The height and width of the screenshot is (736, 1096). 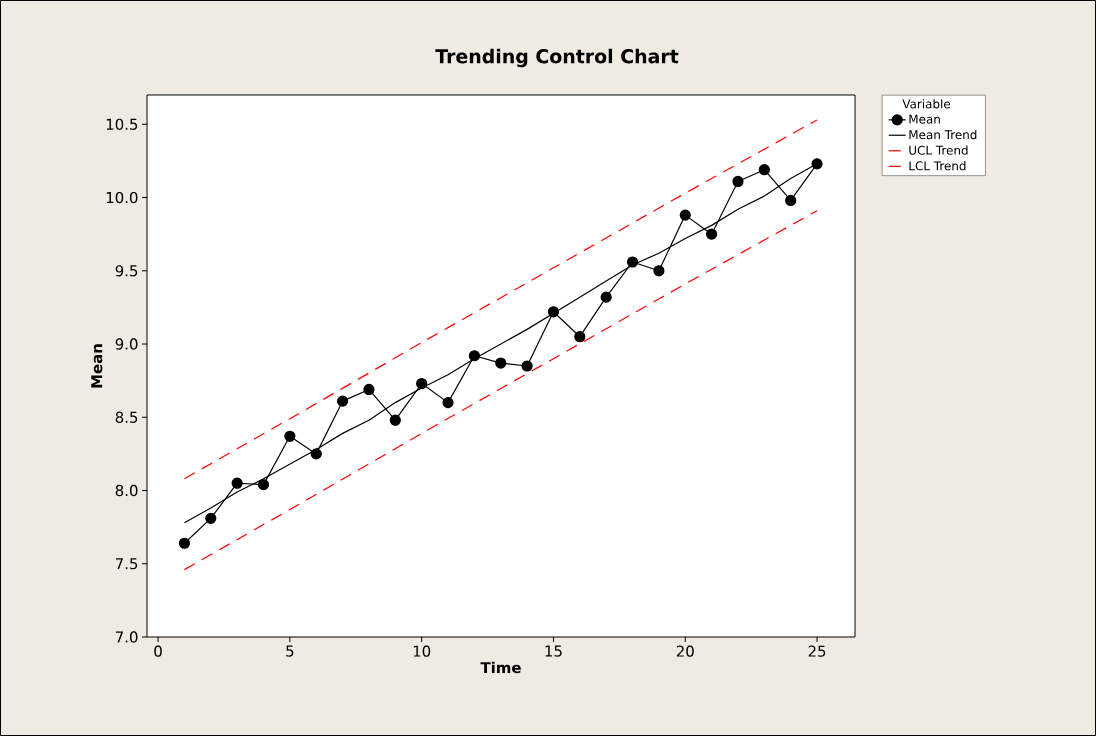 I want to click on x-tick-label: 15, so click(x=553, y=651).